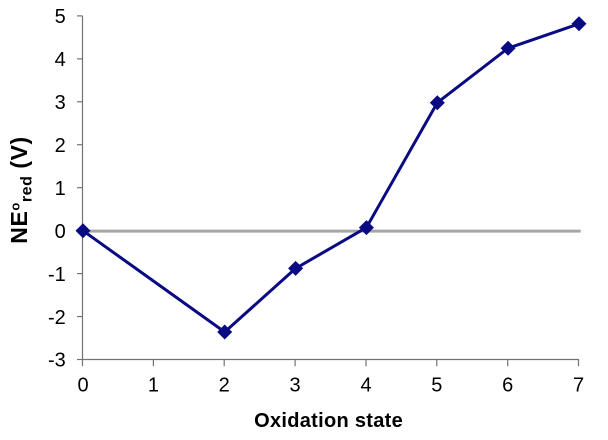 The height and width of the screenshot is (440, 608). I want to click on svg-text: 6, so click(507, 386).